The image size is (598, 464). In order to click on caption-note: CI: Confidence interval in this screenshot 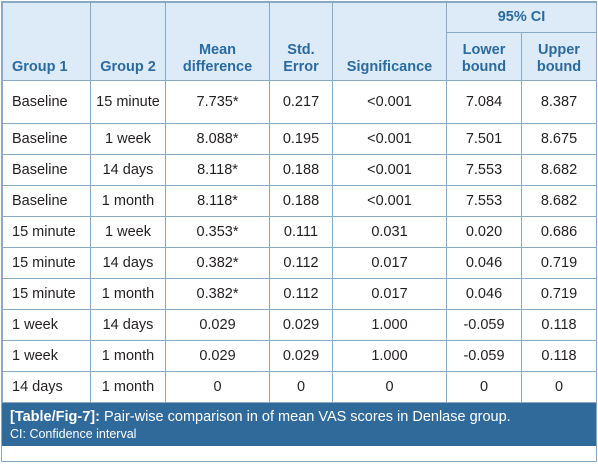, I will do `click(73, 434)`.